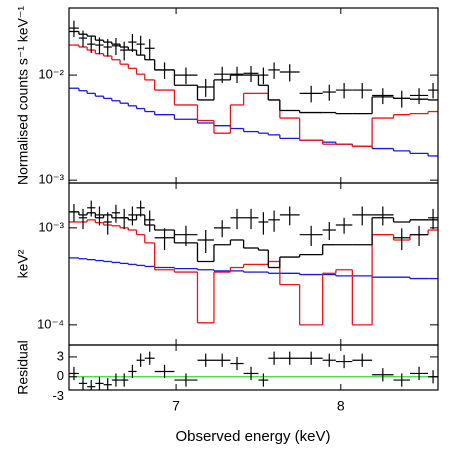 Image resolution: width=457 pixels, height=457 pixels. What do you see at coordinates (252, 436) in the screenshot?
I see `x-axis-label: Observed energy (keV)` at bounding box center [252, 436].